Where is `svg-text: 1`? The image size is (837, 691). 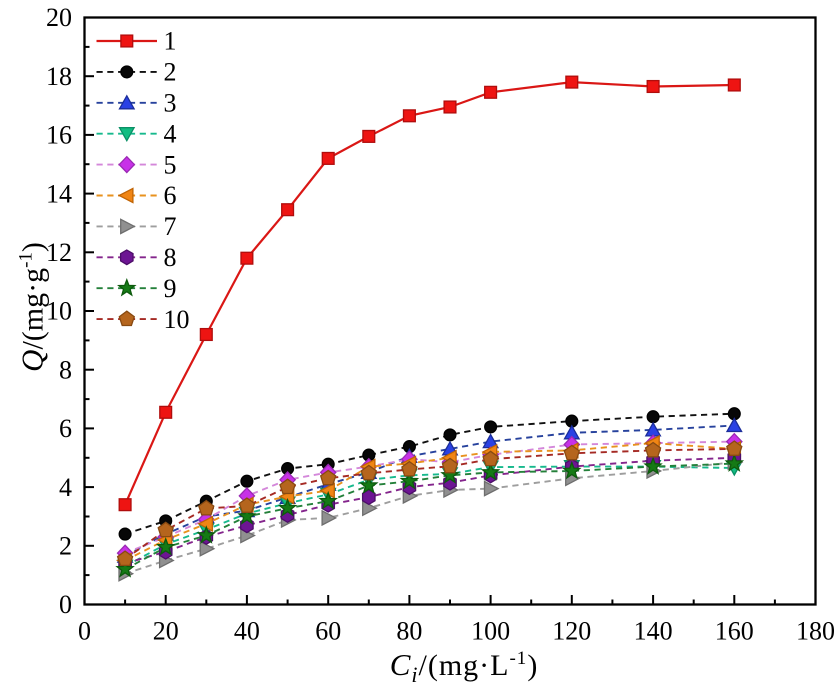
svg-text: 1 is located at coordinates (170, 41).